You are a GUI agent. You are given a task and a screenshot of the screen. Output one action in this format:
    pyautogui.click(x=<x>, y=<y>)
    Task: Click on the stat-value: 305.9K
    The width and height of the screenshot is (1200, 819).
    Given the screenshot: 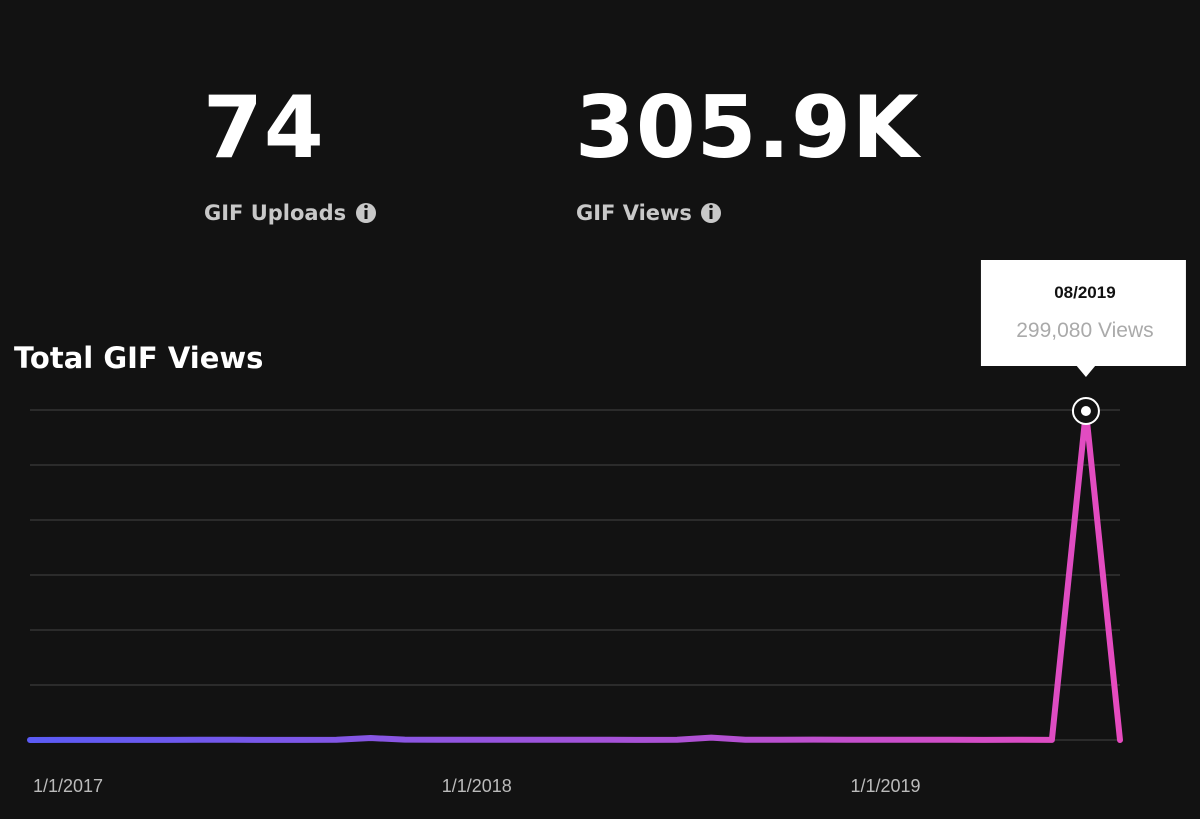 What is the action you would take?
    pyautogui.click(x=748, y=128)
    